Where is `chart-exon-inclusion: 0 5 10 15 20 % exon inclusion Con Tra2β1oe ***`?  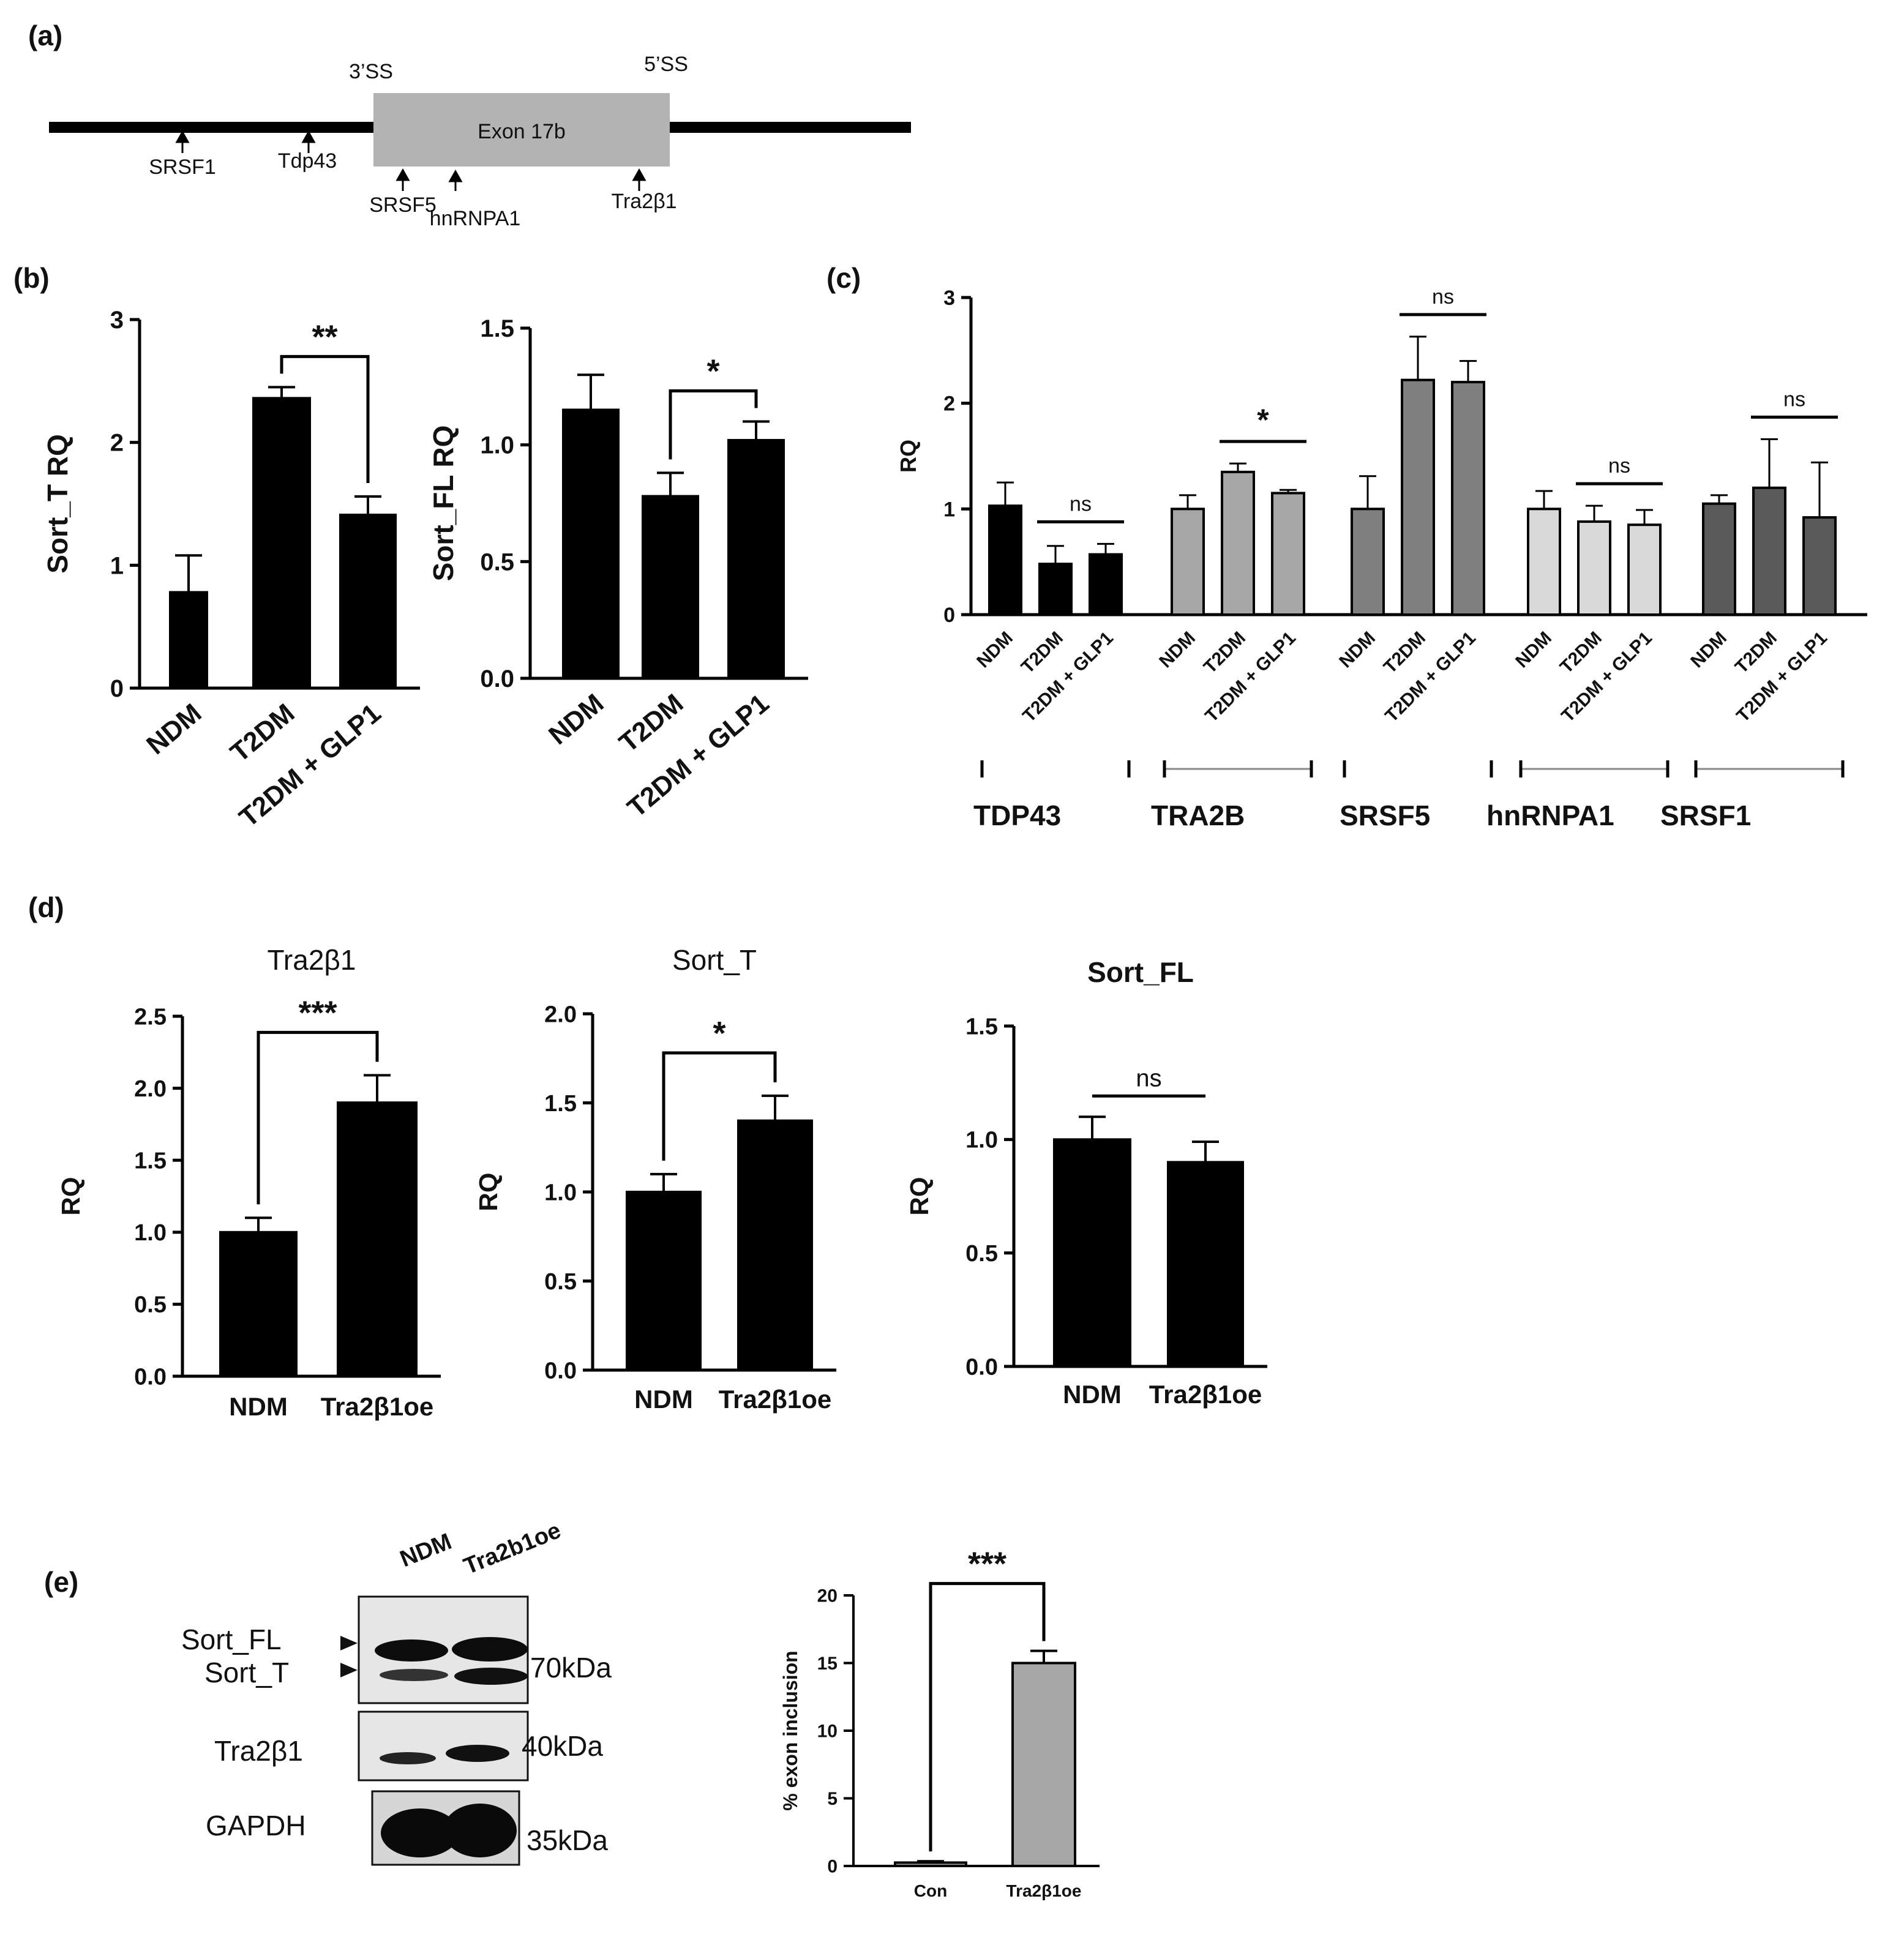
chart-exon-inclusion: 0 5 10 15 20 % exon inclusion Con Tra2β1oe *** is located at coordinates (939, 1723).